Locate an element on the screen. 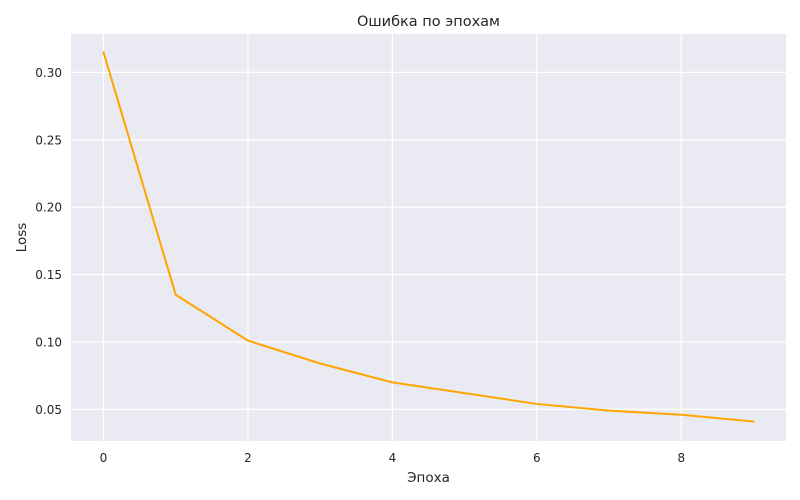  chart-title: Ошибка по эпохам is located at coordinates (428, 22).